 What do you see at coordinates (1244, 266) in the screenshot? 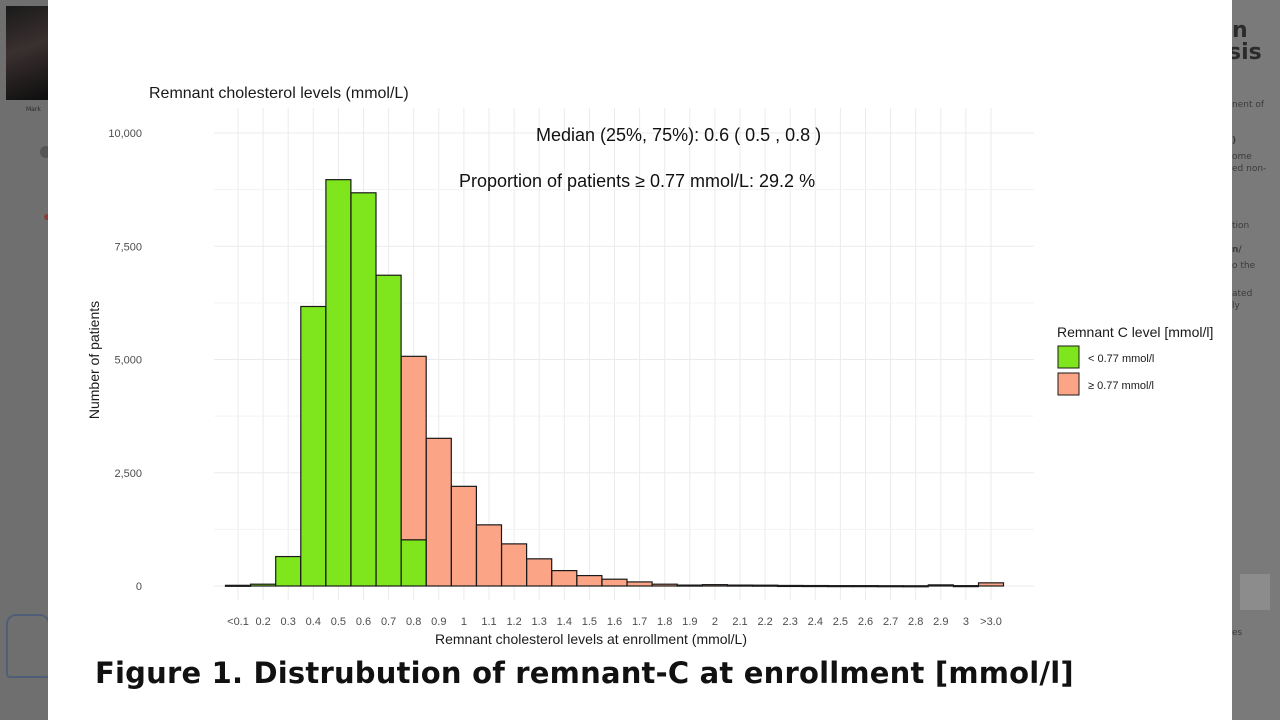
I see `background-text: o the` at bounding box center [1244, 266].